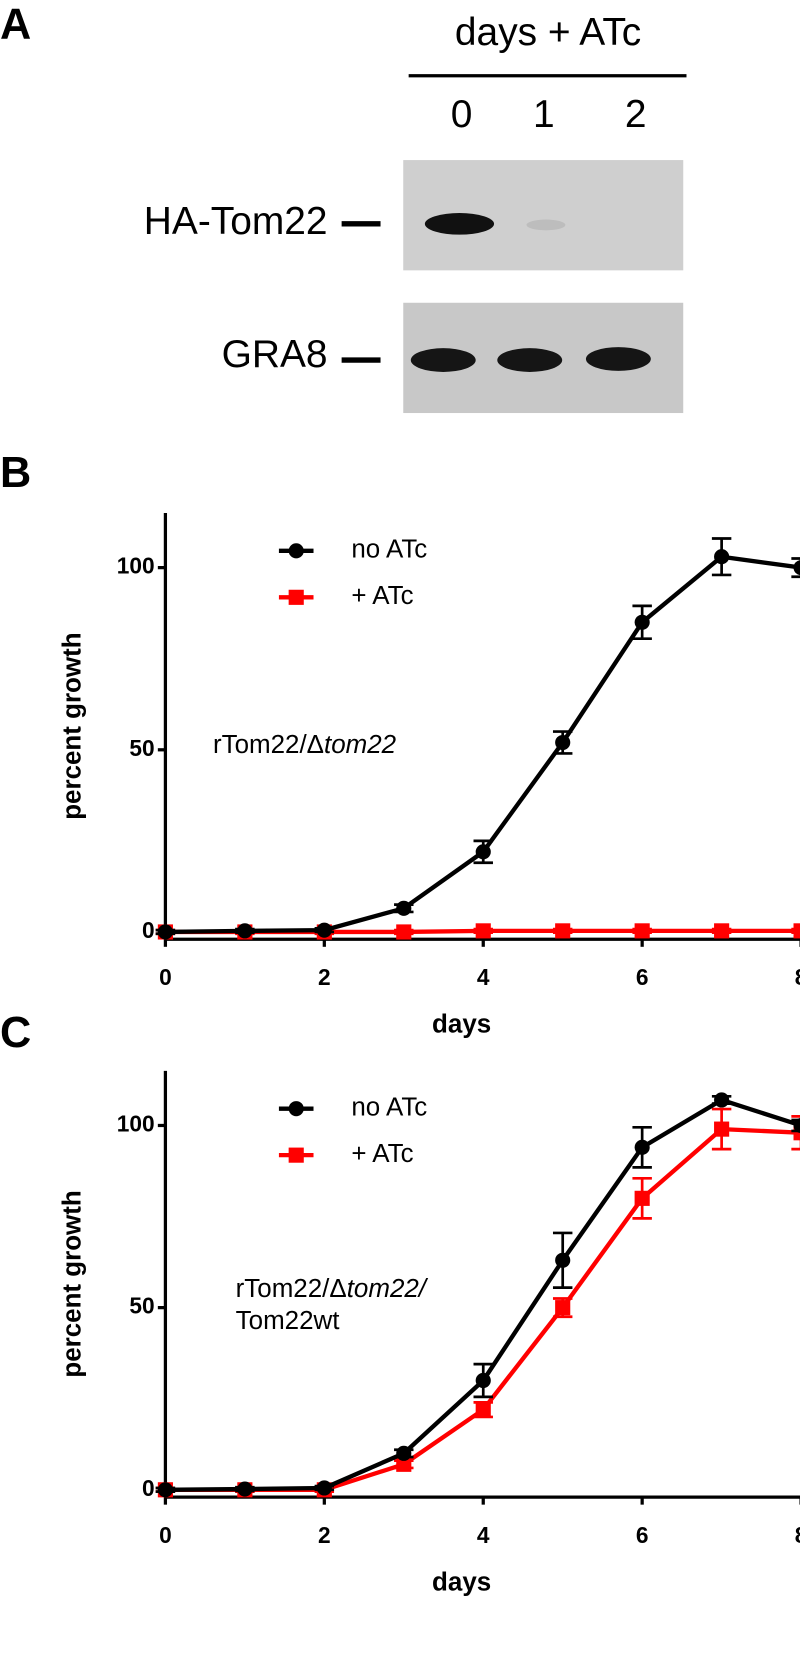 The width and height of the screenshot is (800, 1665). Describe the element at coordinates (548, 32) in the screenshot. I see `blot-header: days + ATc` at that location.